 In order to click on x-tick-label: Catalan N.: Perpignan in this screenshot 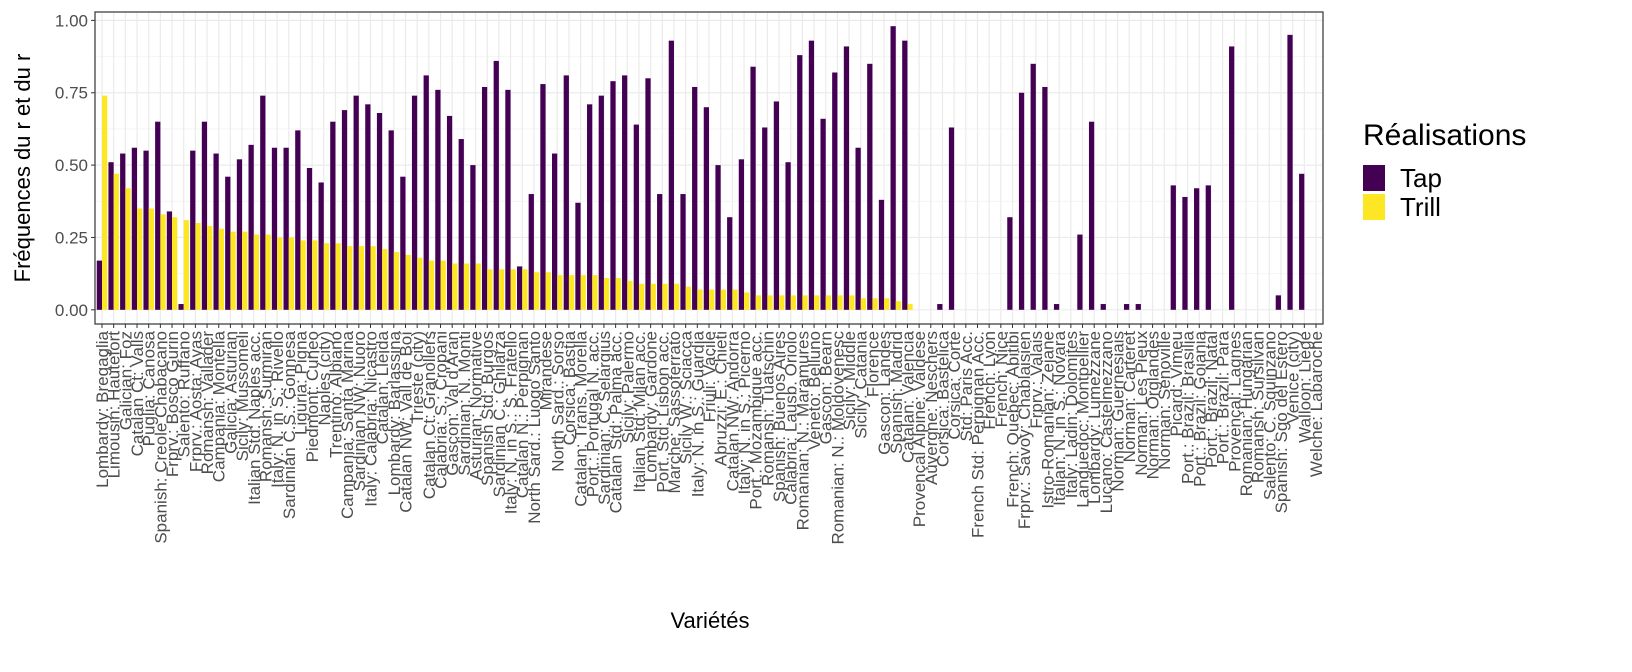, I will do `click(522, 414)`.